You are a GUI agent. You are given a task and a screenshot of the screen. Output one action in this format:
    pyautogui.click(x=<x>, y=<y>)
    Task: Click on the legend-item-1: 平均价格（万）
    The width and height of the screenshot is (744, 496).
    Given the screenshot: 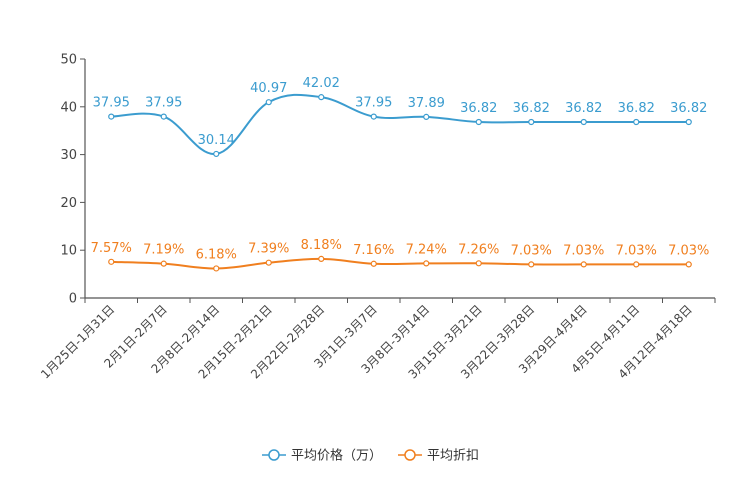 What is the action you would take?
    pyautogui.click(x=322, y=456)
    